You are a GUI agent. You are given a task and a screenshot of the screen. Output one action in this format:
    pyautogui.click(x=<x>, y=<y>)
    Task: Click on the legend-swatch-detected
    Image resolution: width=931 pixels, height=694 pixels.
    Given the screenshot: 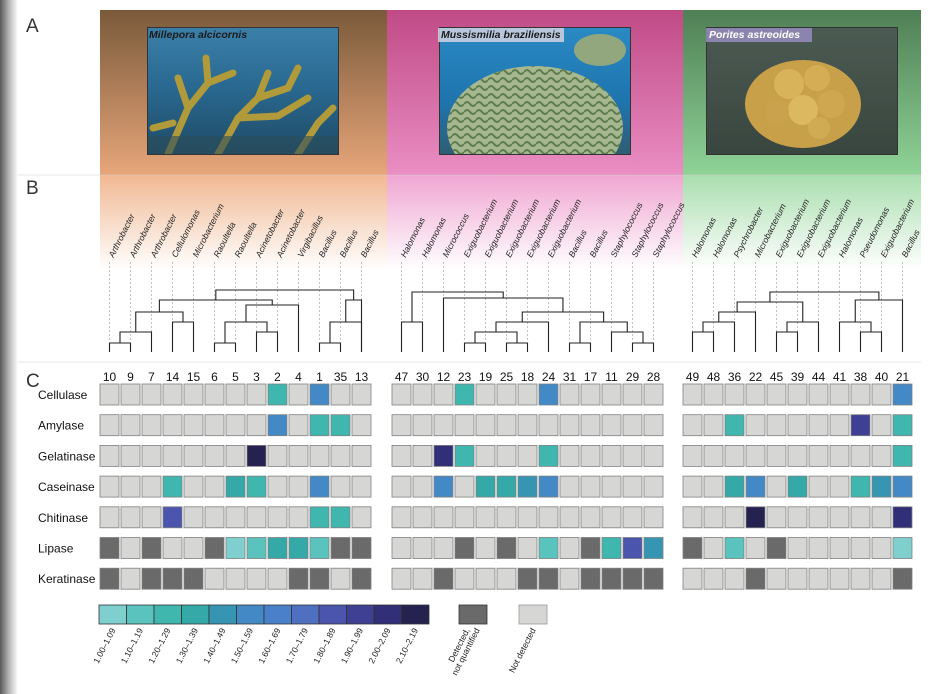 What is the action you would take?
    pyautogui.click(x=473, y=614)
    